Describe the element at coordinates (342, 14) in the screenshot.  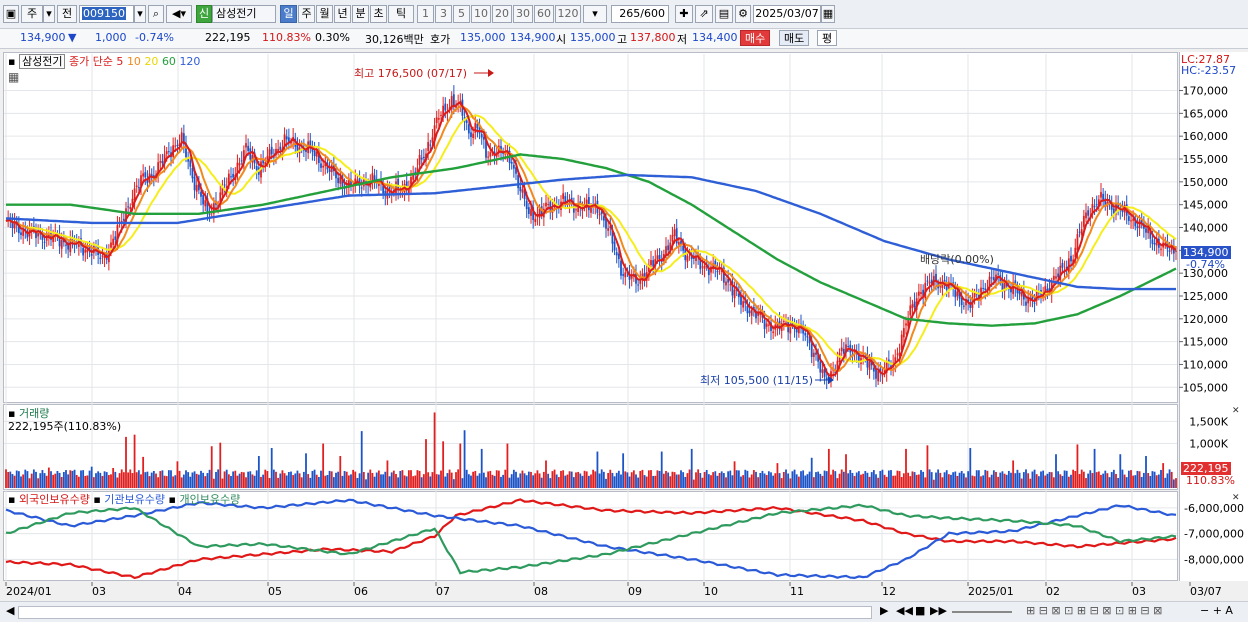
I see `period-year: 년` at that location.